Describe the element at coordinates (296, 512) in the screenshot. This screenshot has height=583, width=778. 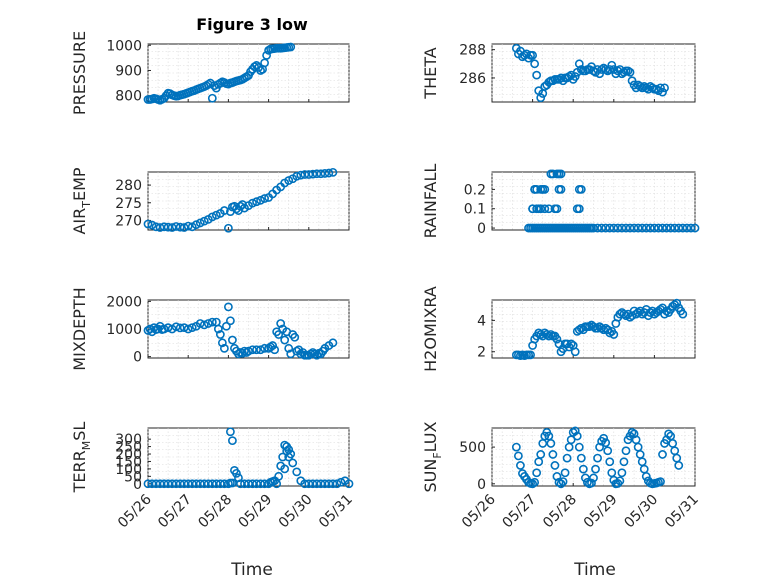
I see `x-tick-label: 05/30` at that location.